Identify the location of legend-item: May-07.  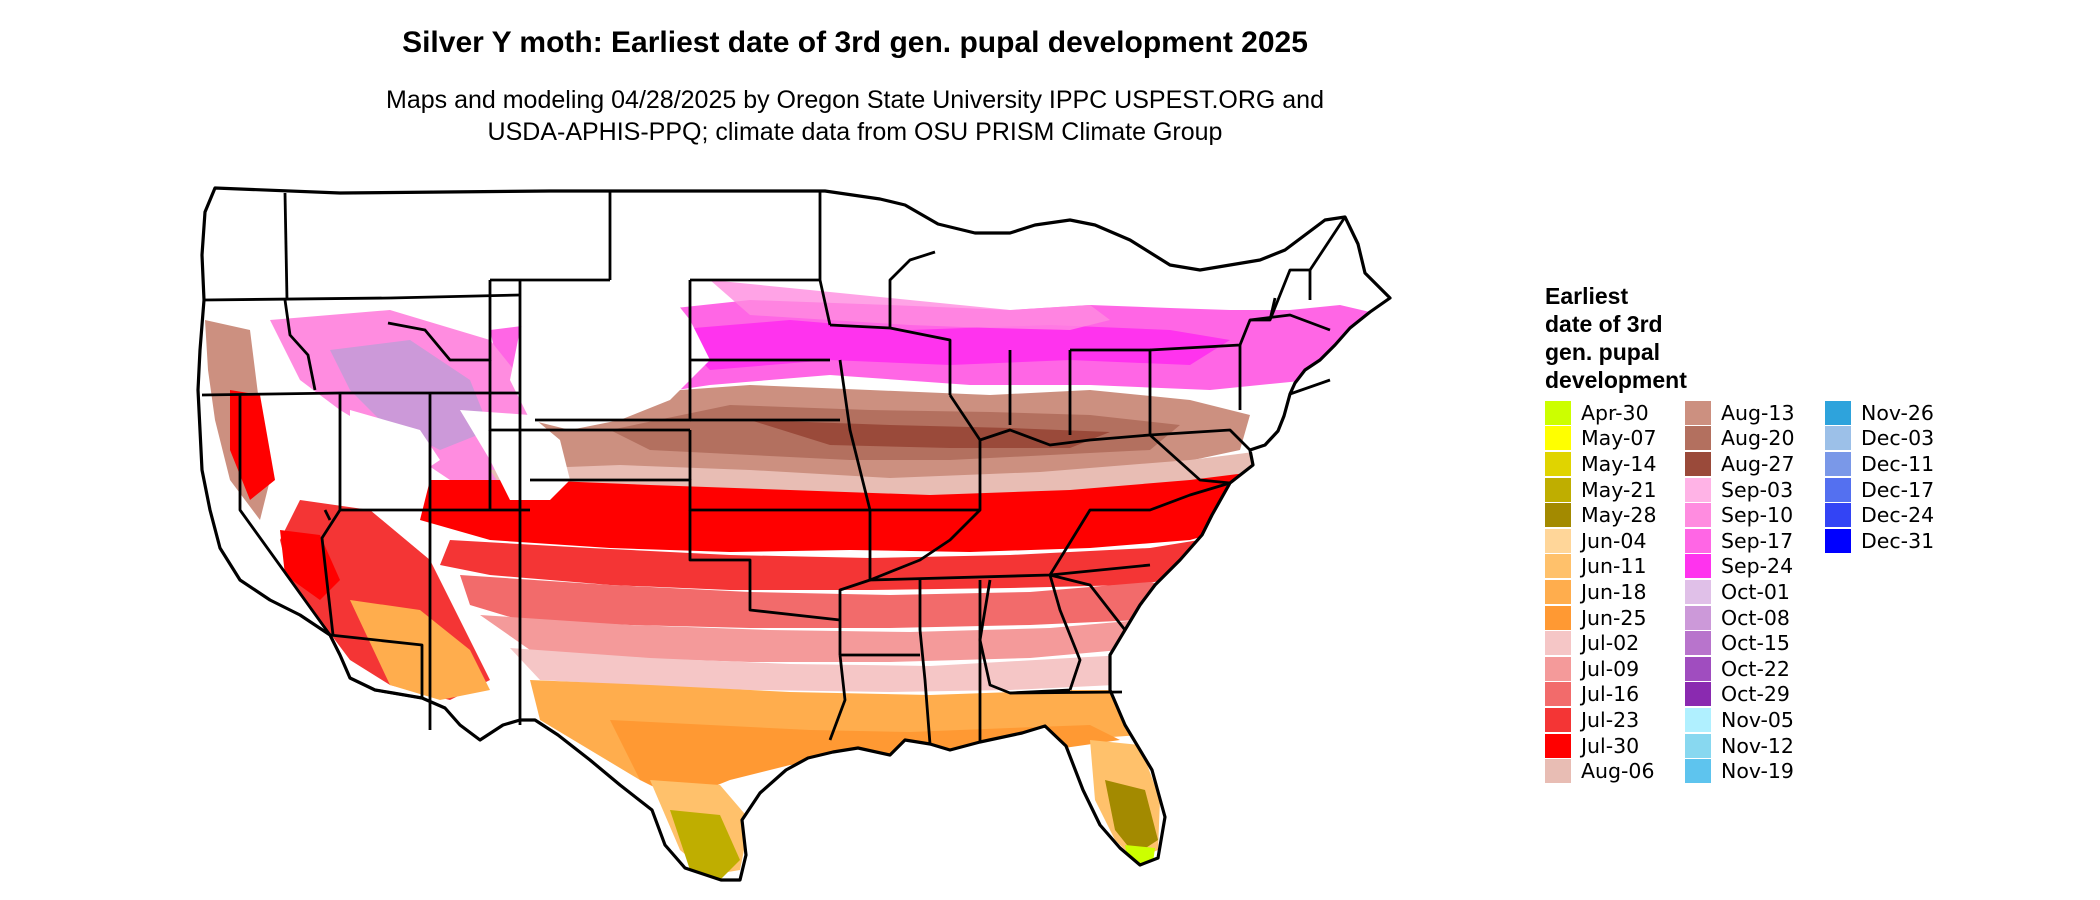
(1608, 439).